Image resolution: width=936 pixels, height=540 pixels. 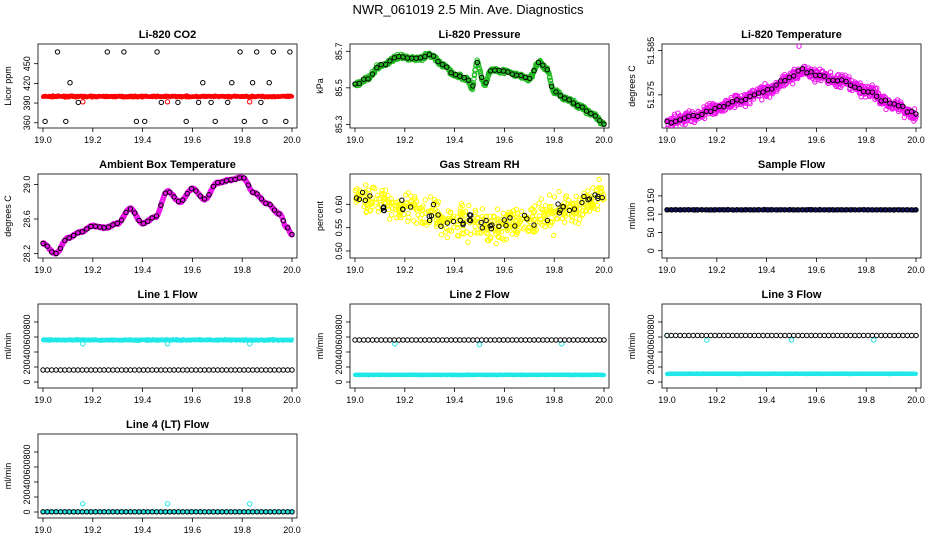 I want to click on y-axis-label: kPa, so click(x=320, y=86).